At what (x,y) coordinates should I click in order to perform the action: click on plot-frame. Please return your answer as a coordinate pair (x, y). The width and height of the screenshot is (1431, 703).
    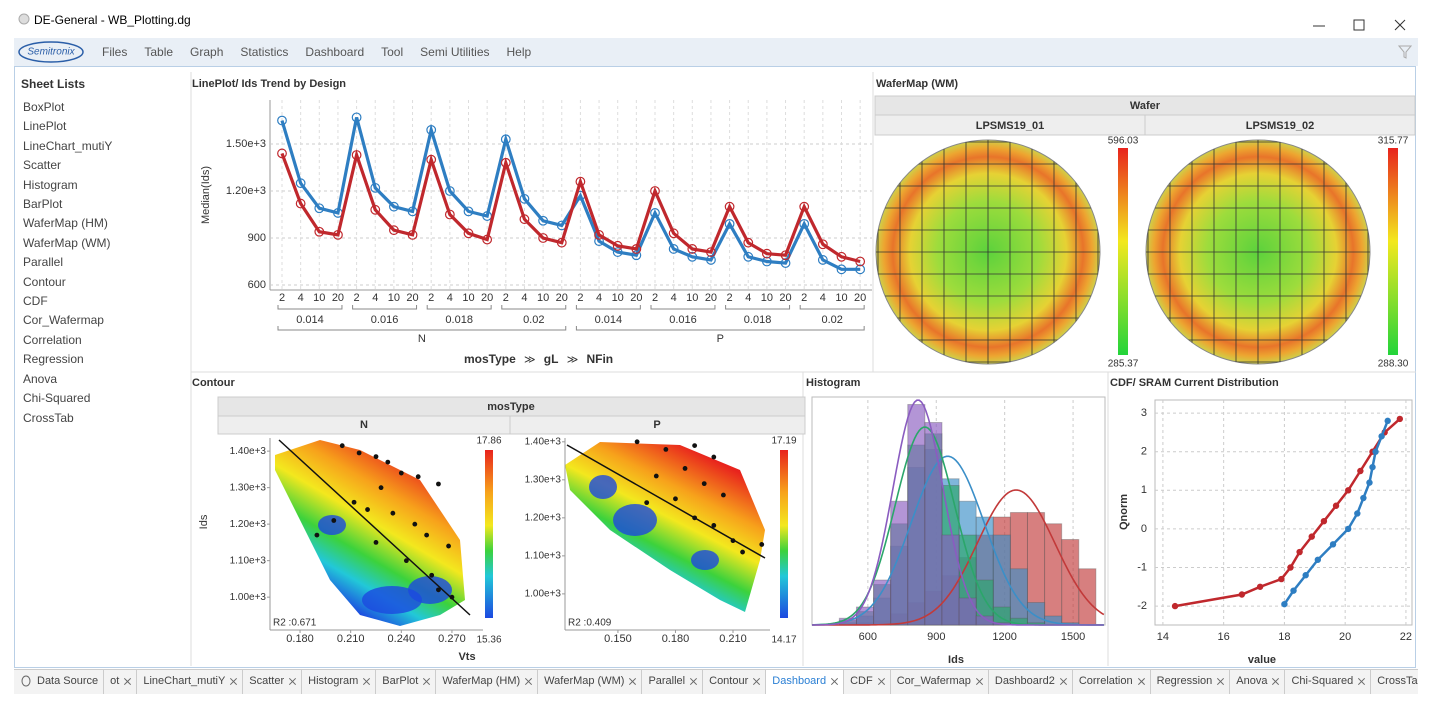
    Looking at the image, I should click on (1283, 512).